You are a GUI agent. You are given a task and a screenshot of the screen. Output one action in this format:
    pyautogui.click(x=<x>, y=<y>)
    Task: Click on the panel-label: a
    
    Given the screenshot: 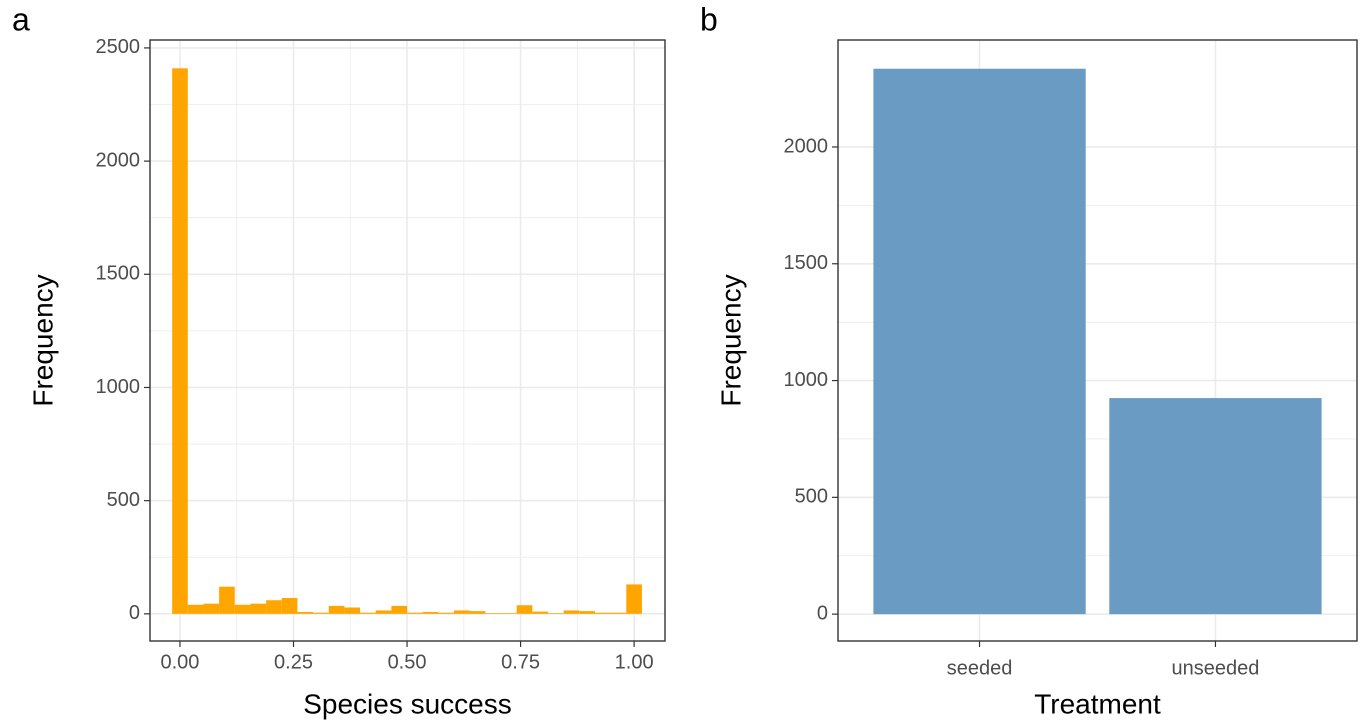 What is the action you would take?
    pyautogui.click(x=21, y=19)
    